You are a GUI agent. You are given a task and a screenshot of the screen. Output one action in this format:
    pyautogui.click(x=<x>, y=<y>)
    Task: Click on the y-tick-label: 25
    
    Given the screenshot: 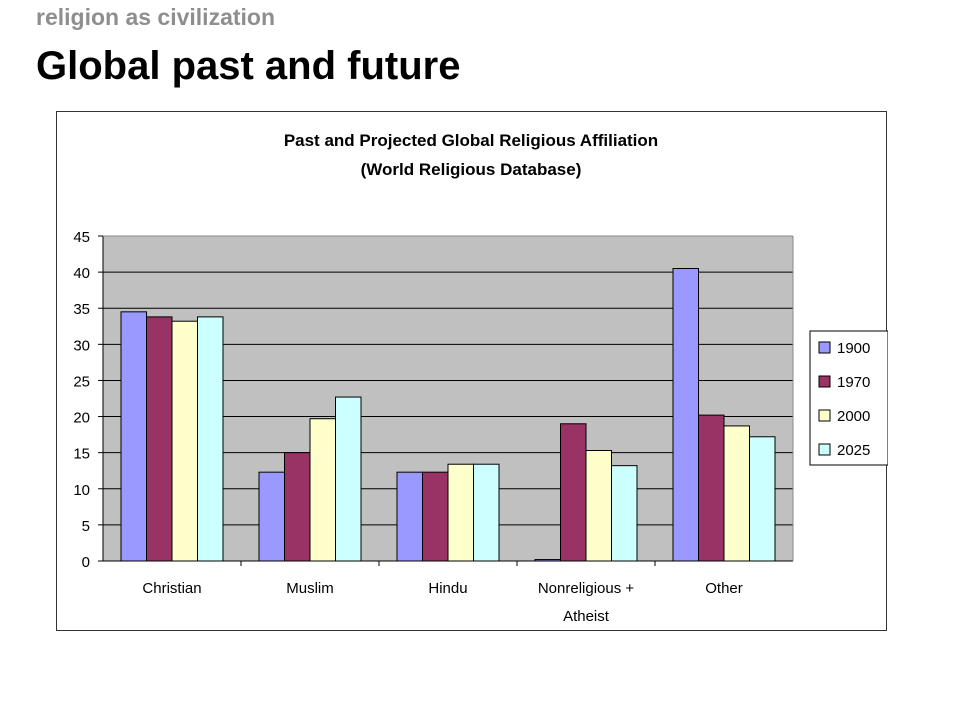 What is the action you would take?
    pyautogui.click(x=81, y=381)
    